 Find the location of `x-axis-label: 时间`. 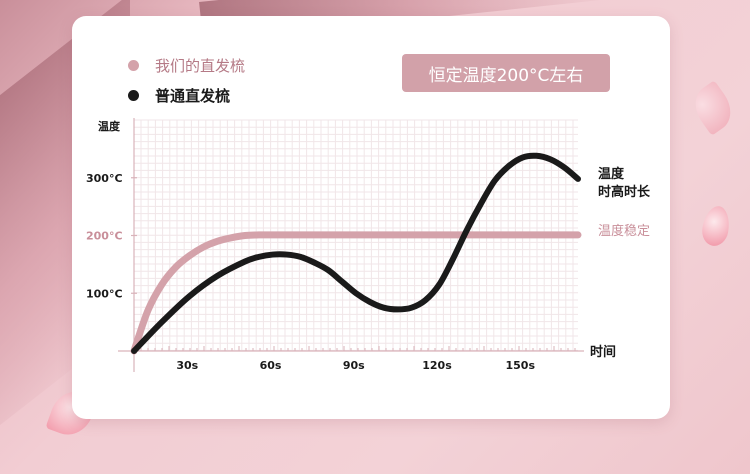

x-axis-label: 时间 is located at coordinates (603, 352).